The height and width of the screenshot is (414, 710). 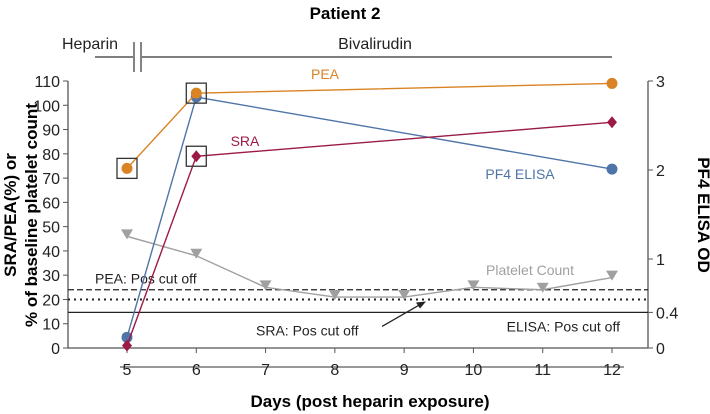 What do you see at coordinates (660, 82) in the screenshot?
I see `y-right-tick-label: 3` at bounding box center [660, 82].